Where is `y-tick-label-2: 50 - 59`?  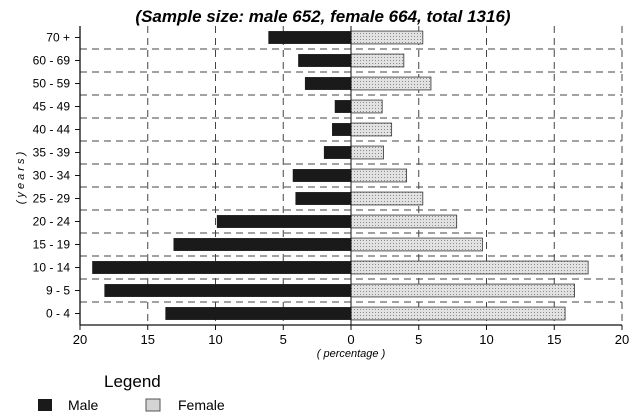 y-tick-label-2: 50 - 59 is located at coordinates (52, 84).